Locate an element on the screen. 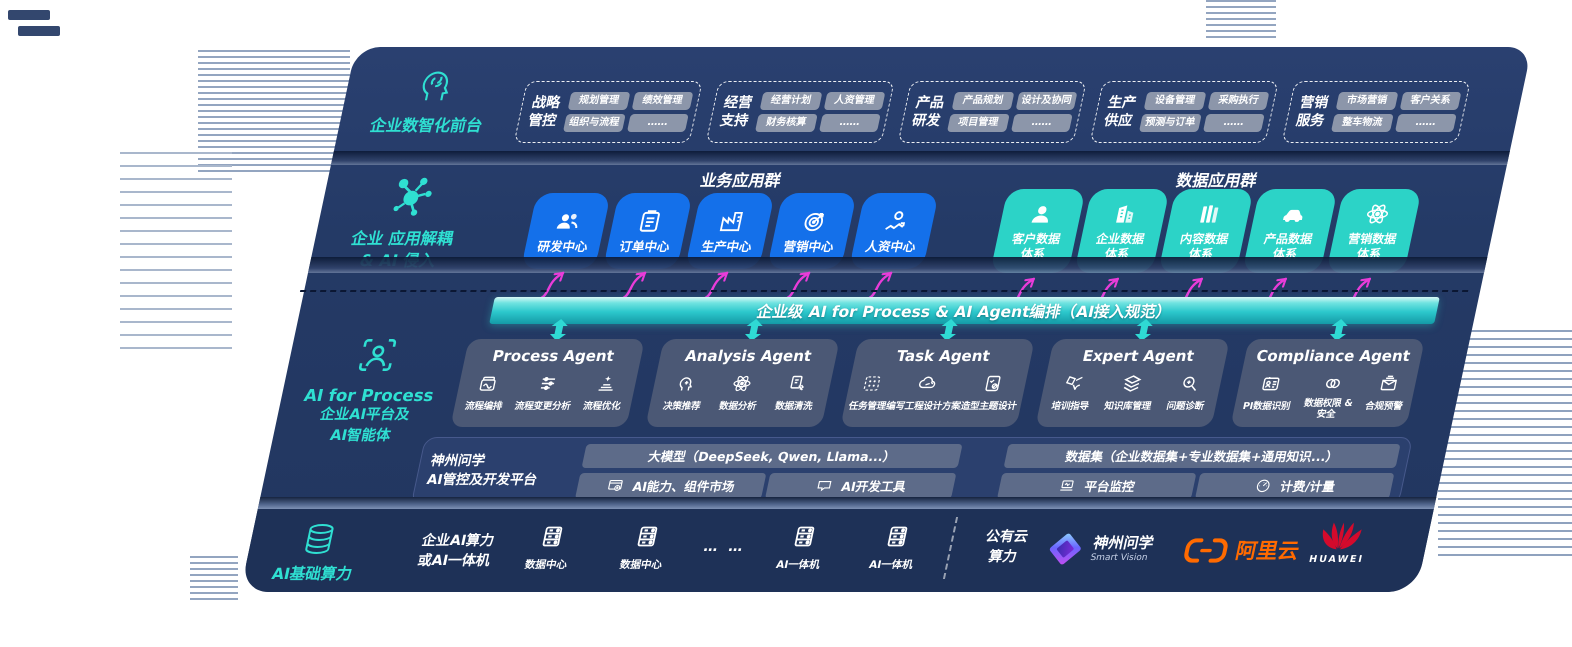  module-pill: 客户关系 is located at coordinates (1430, 101).